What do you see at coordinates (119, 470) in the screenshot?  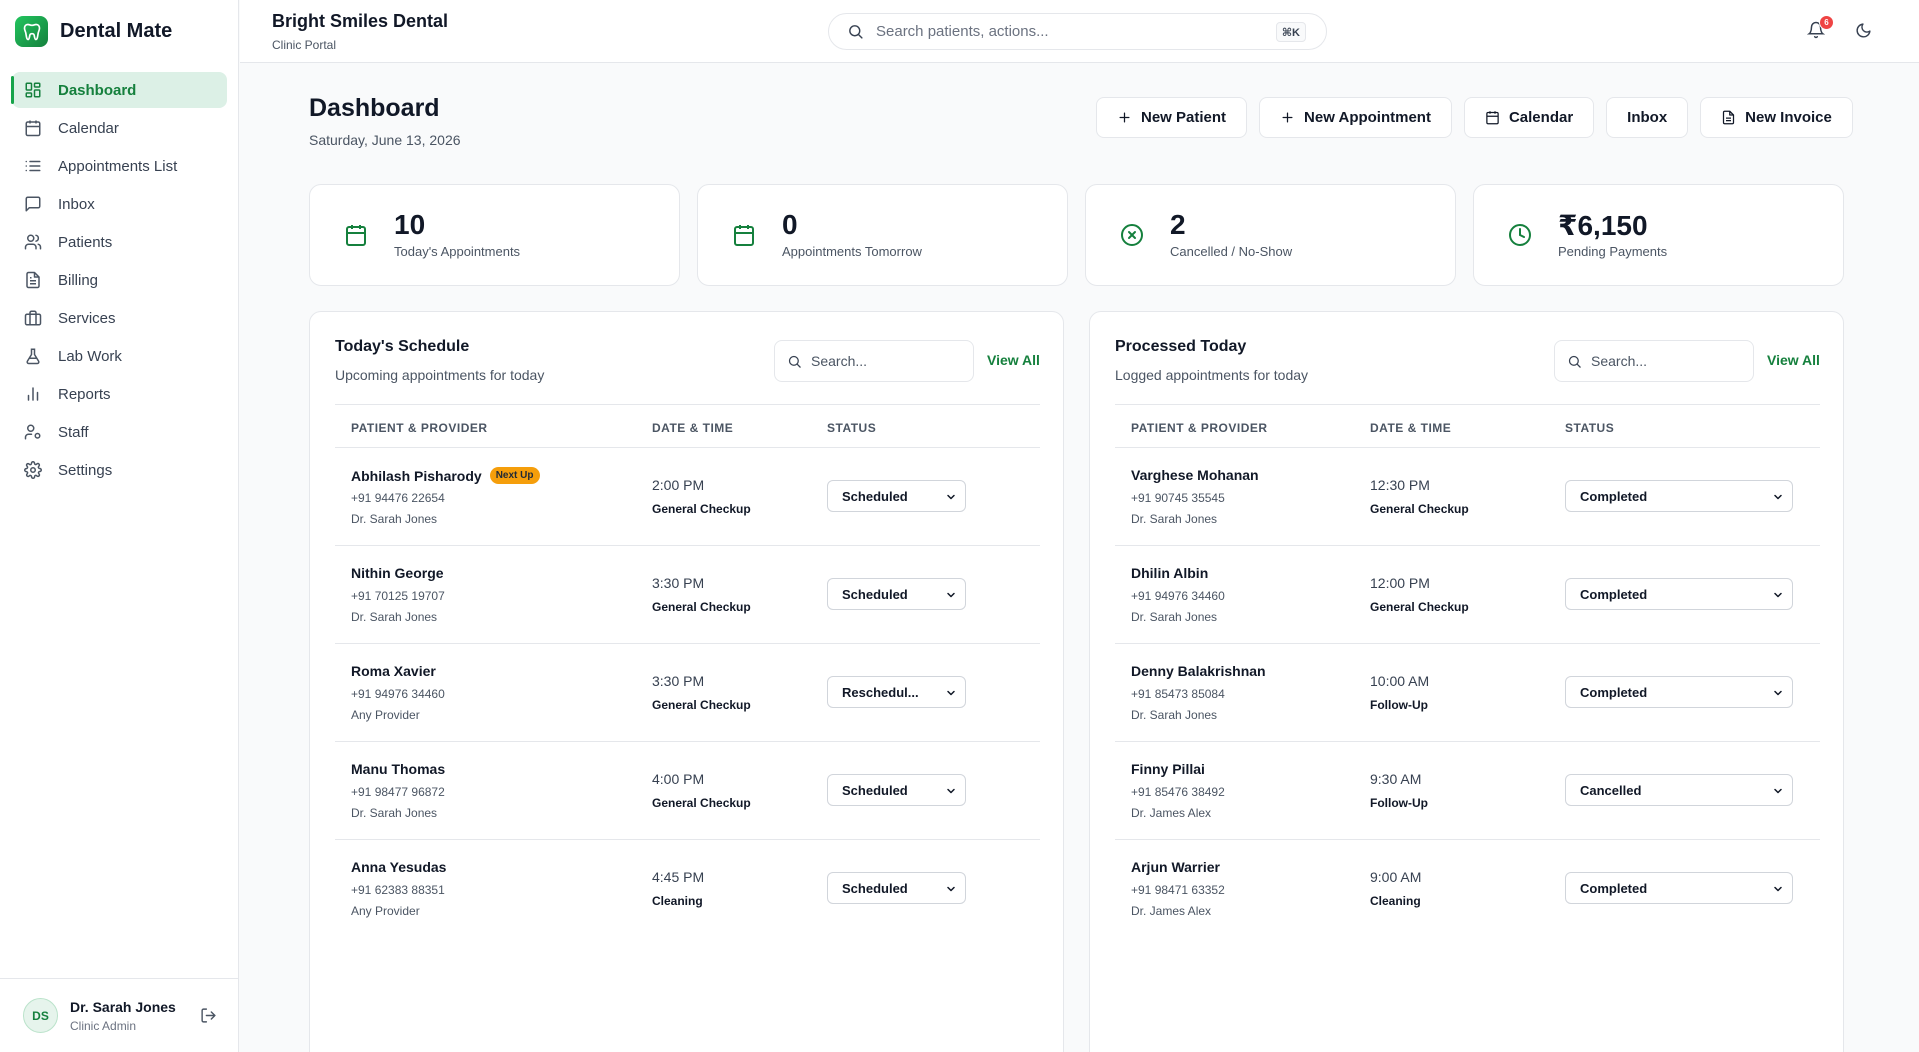 I see `sidebar-item-settings: Settings` at bounding box center [119, 470].